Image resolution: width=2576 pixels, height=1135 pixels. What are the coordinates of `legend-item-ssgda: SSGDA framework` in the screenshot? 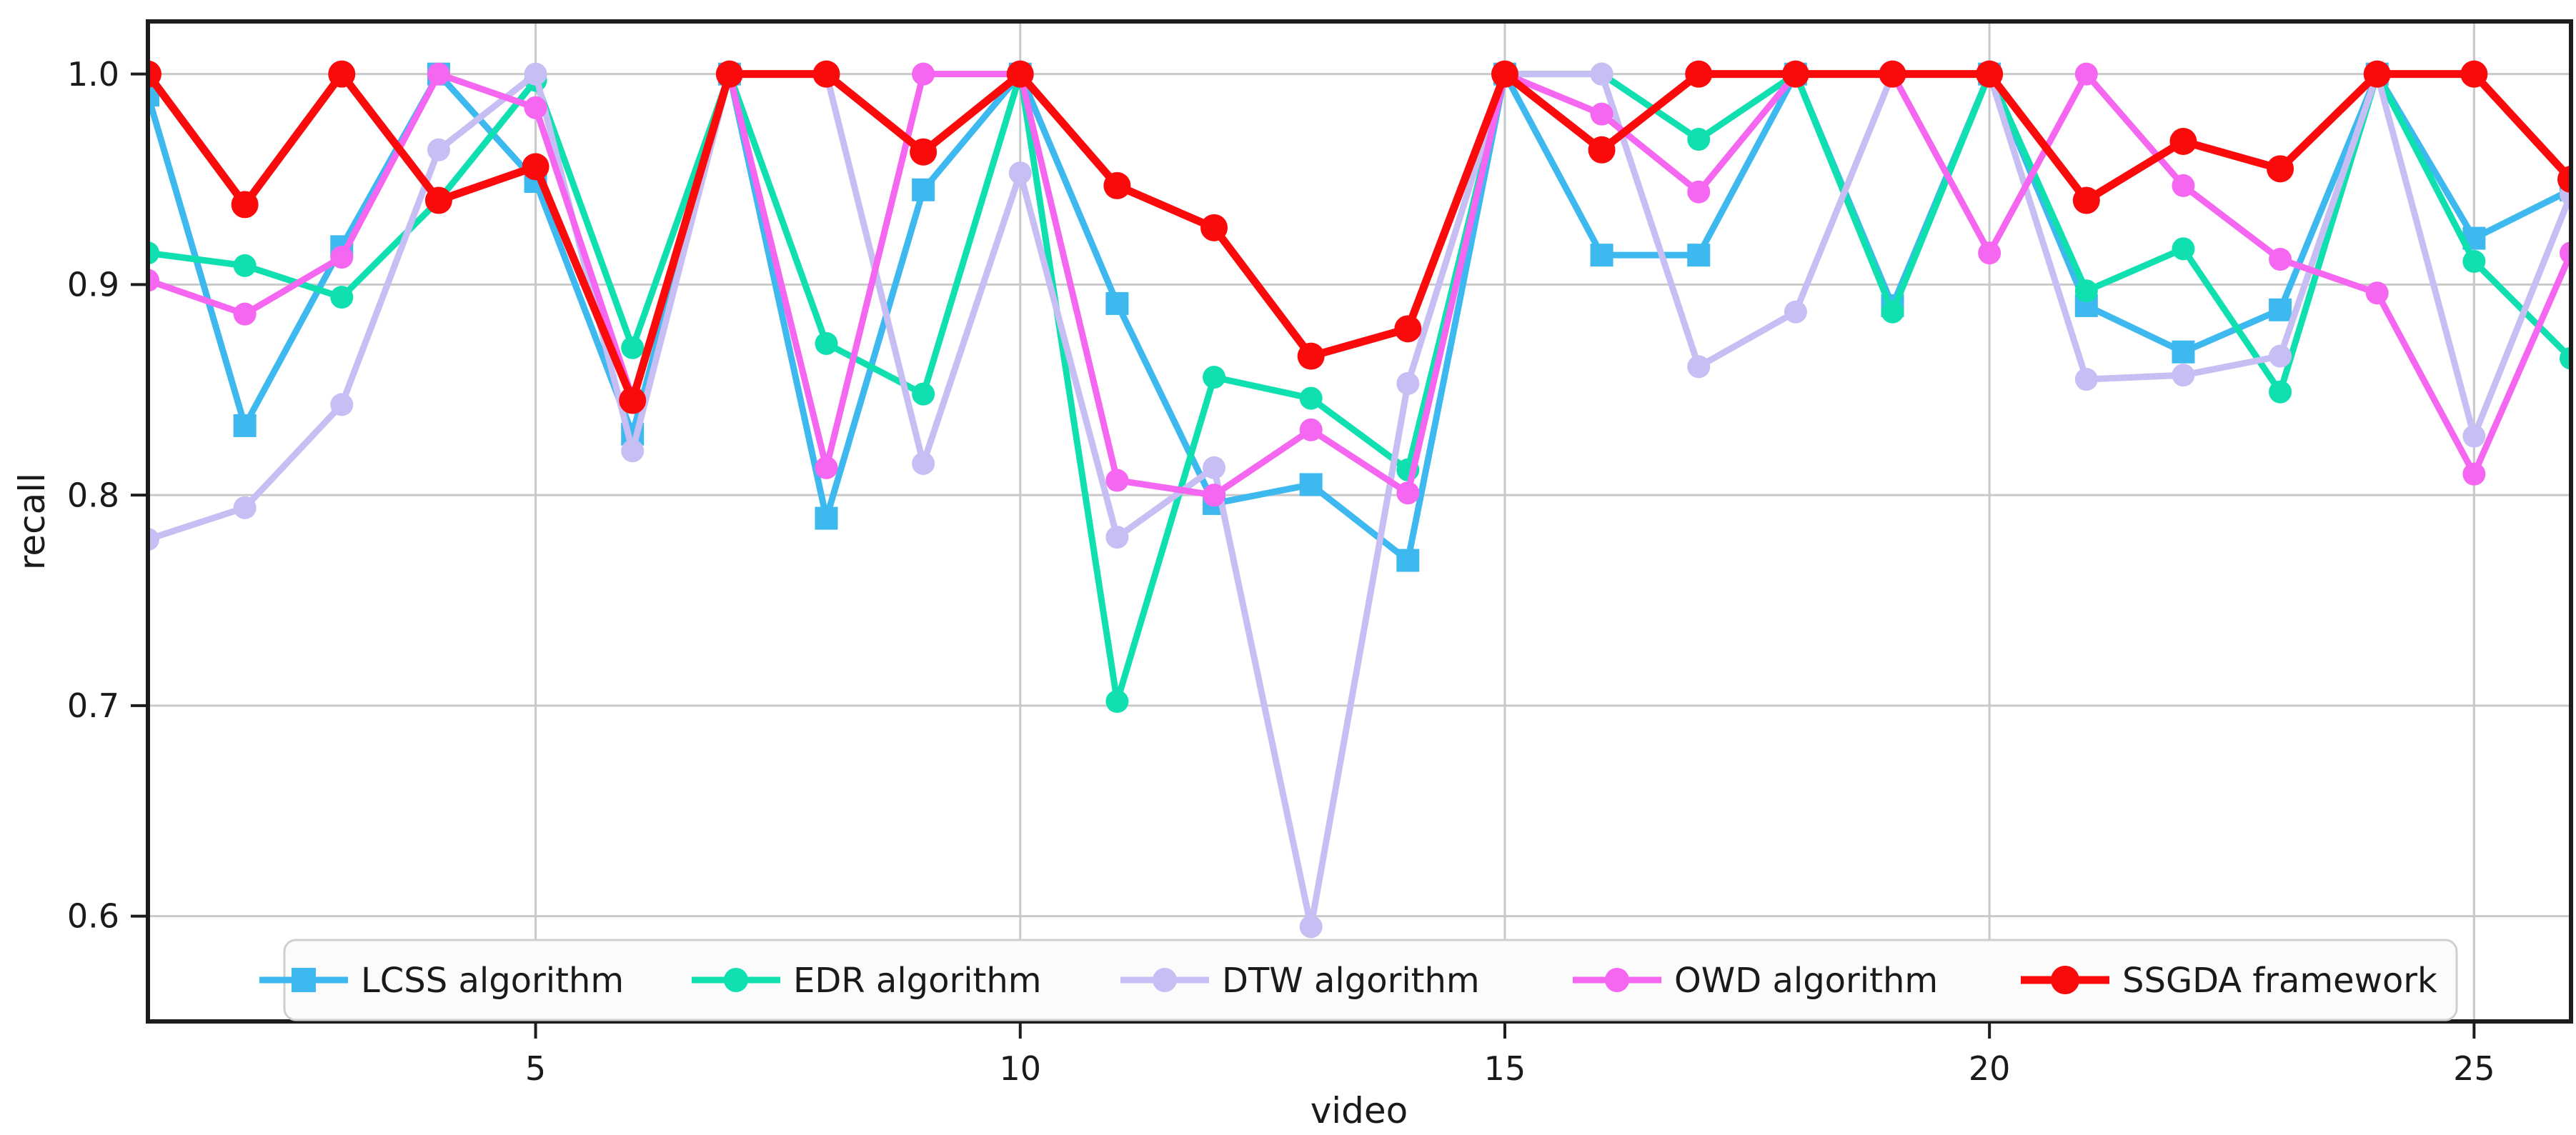 It's located at (2279, 981).